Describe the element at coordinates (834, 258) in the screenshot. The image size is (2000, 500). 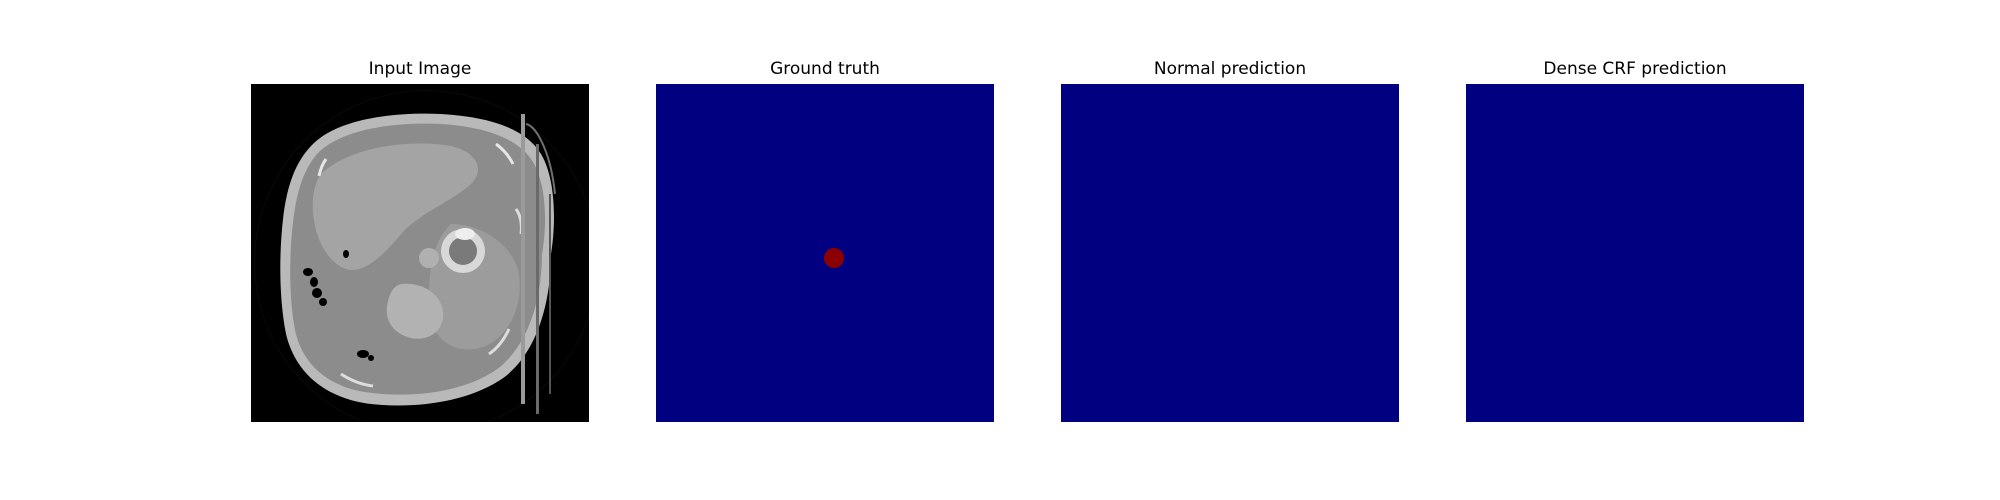
I see `lesion-region` at that location.